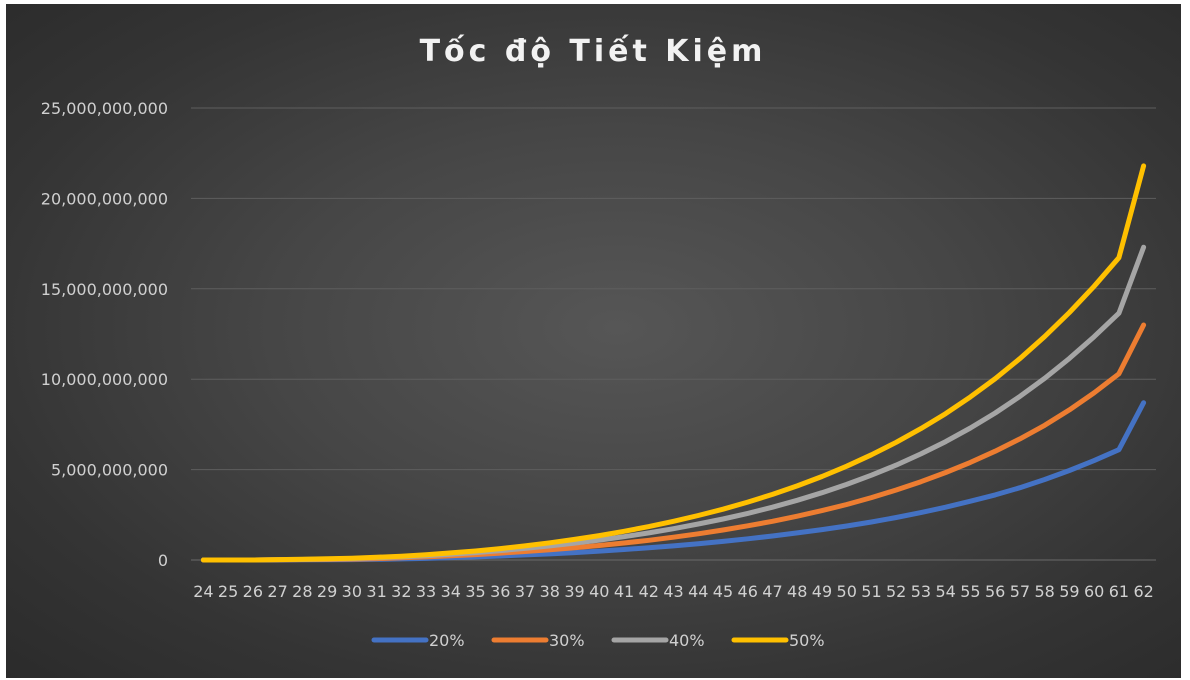  Describe the element at coordinates (624, 591) in the screenshot. I see `x-tick-label: 41` at that location.